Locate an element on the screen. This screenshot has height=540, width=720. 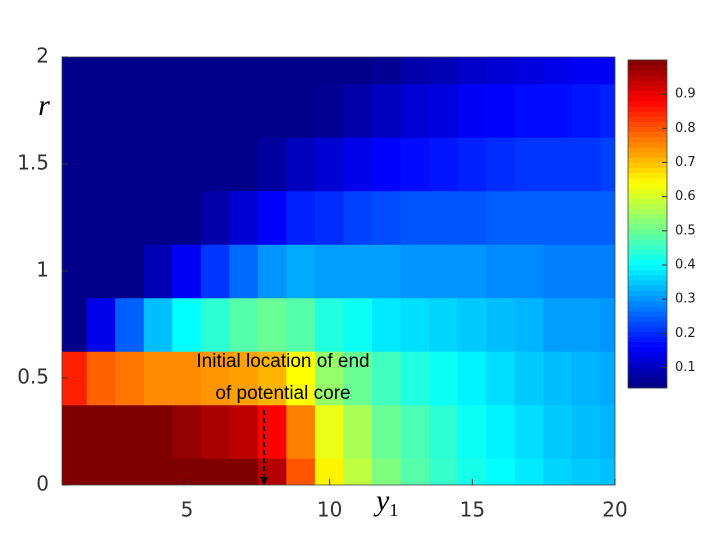
colorbar: 0.1 0.2 0.3 0.4 0.5 0.6 0.7 0.8 0.9 is located at coordinates (661, 224).